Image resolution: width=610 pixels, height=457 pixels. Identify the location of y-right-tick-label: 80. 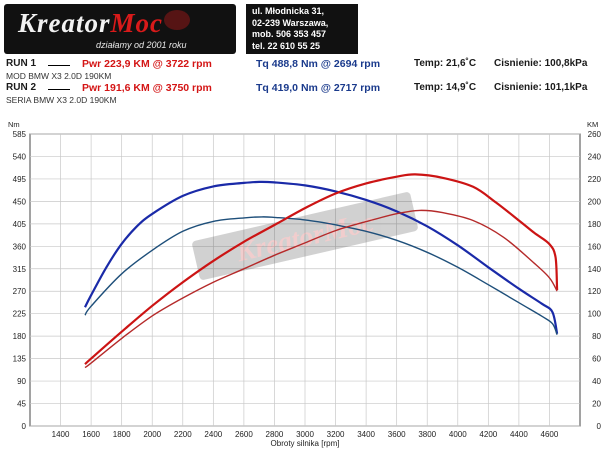
(596, 336).